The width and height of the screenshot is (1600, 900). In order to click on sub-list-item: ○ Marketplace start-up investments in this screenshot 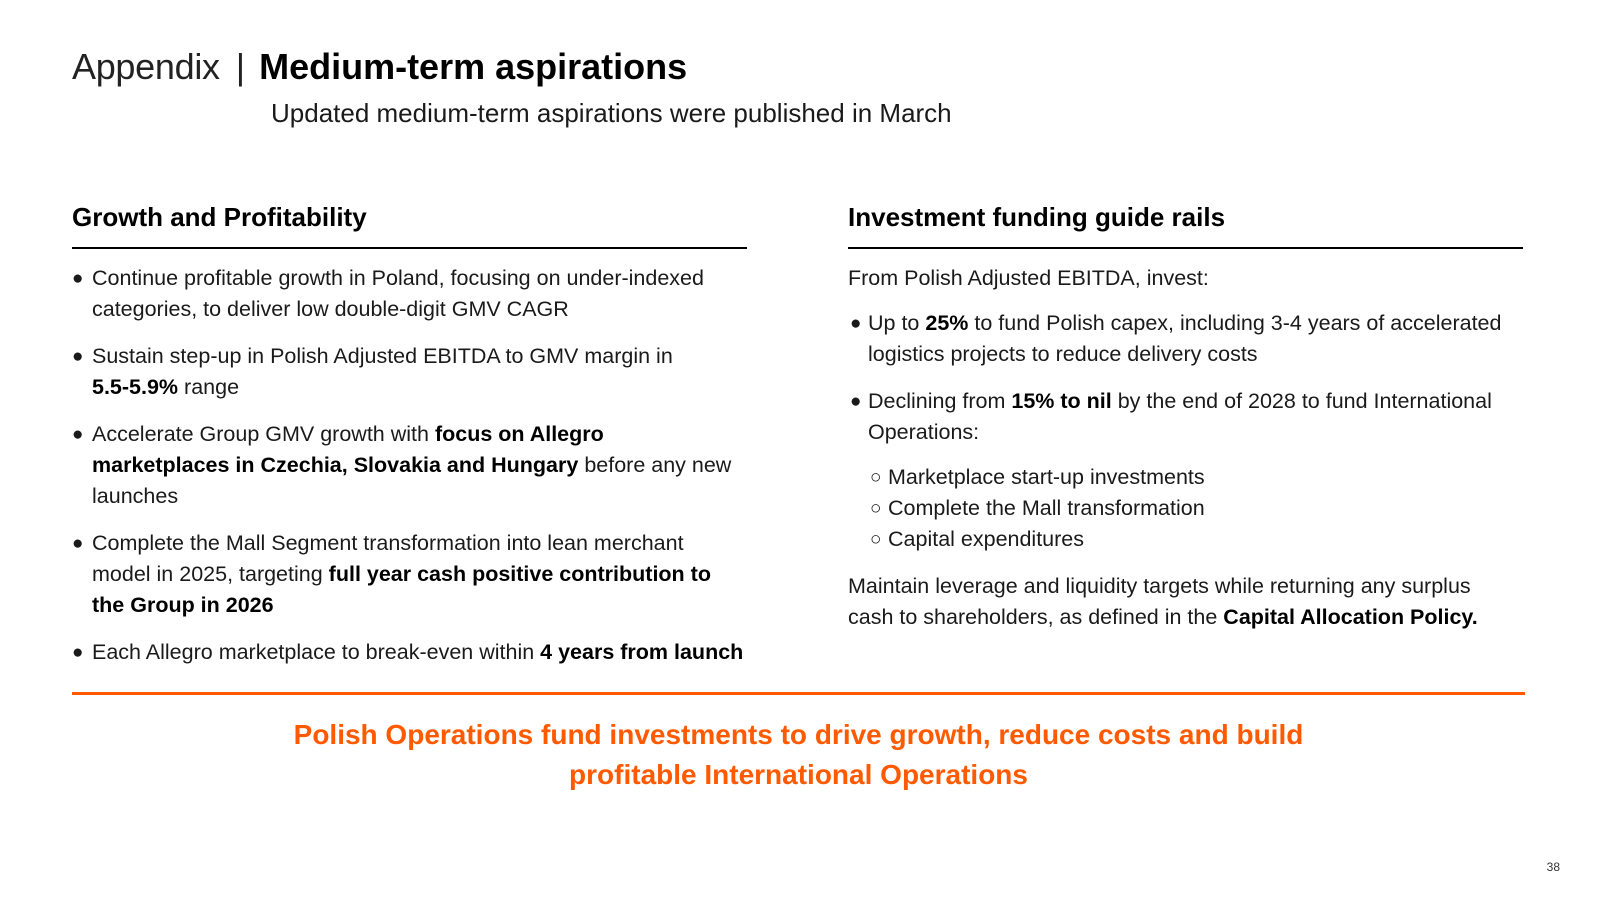, I will do `click(1196, 477)`.